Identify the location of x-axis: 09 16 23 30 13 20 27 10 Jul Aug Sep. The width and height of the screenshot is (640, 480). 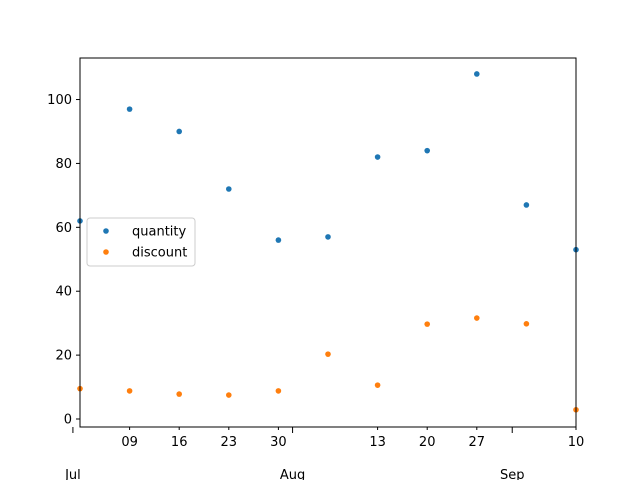
(324, 453).